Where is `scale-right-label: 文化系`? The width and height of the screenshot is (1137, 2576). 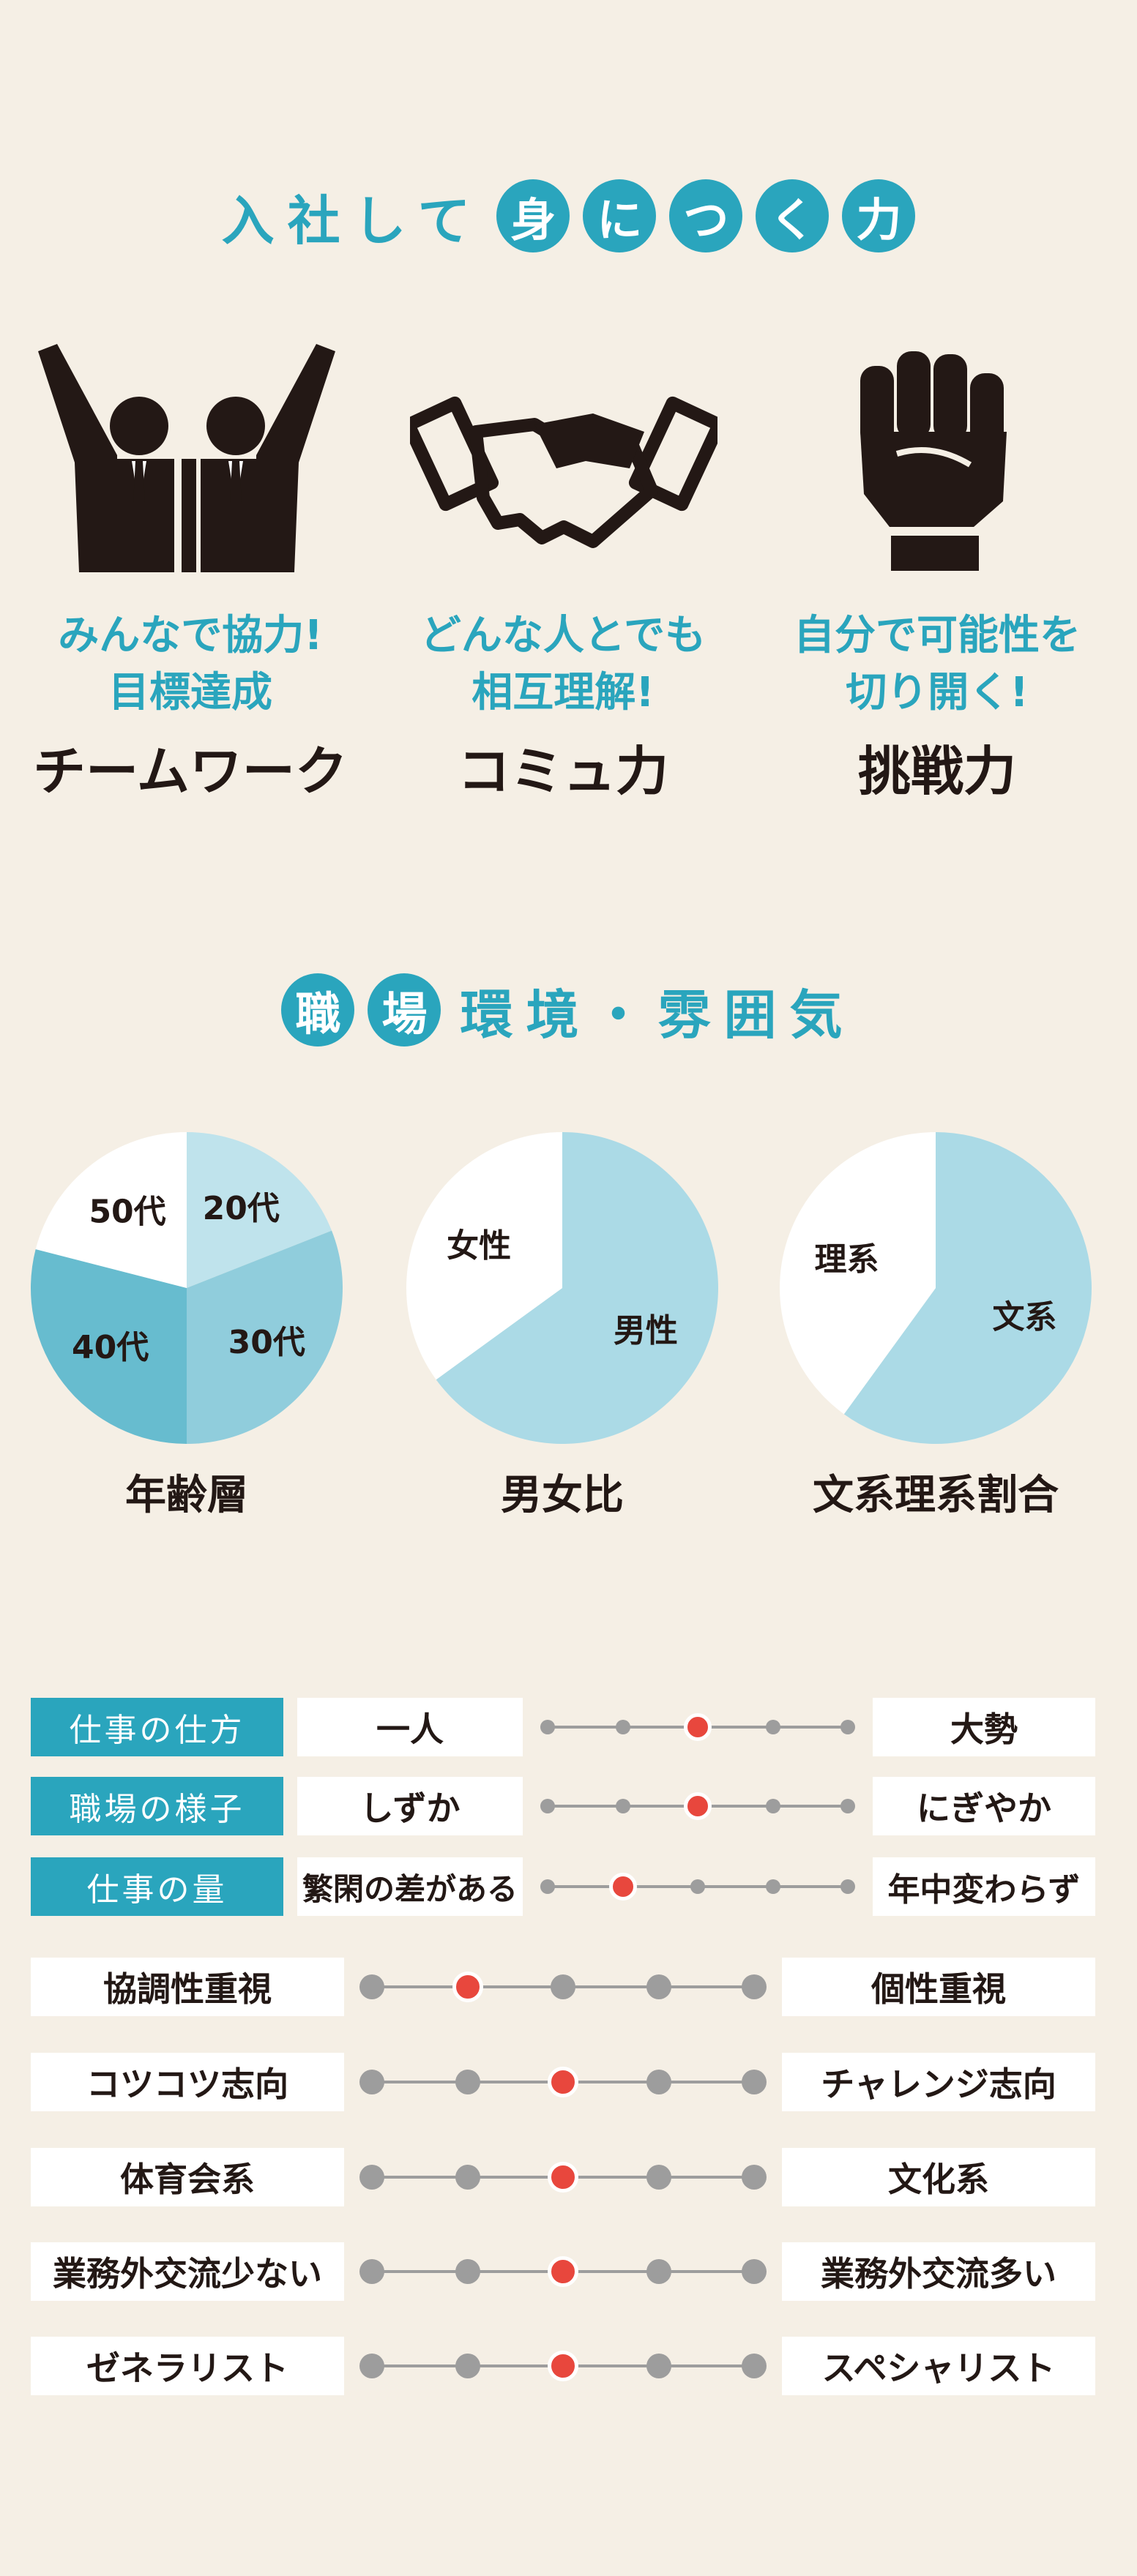
scale-right-label: 文化系 is located at coordinates (938, 2177).